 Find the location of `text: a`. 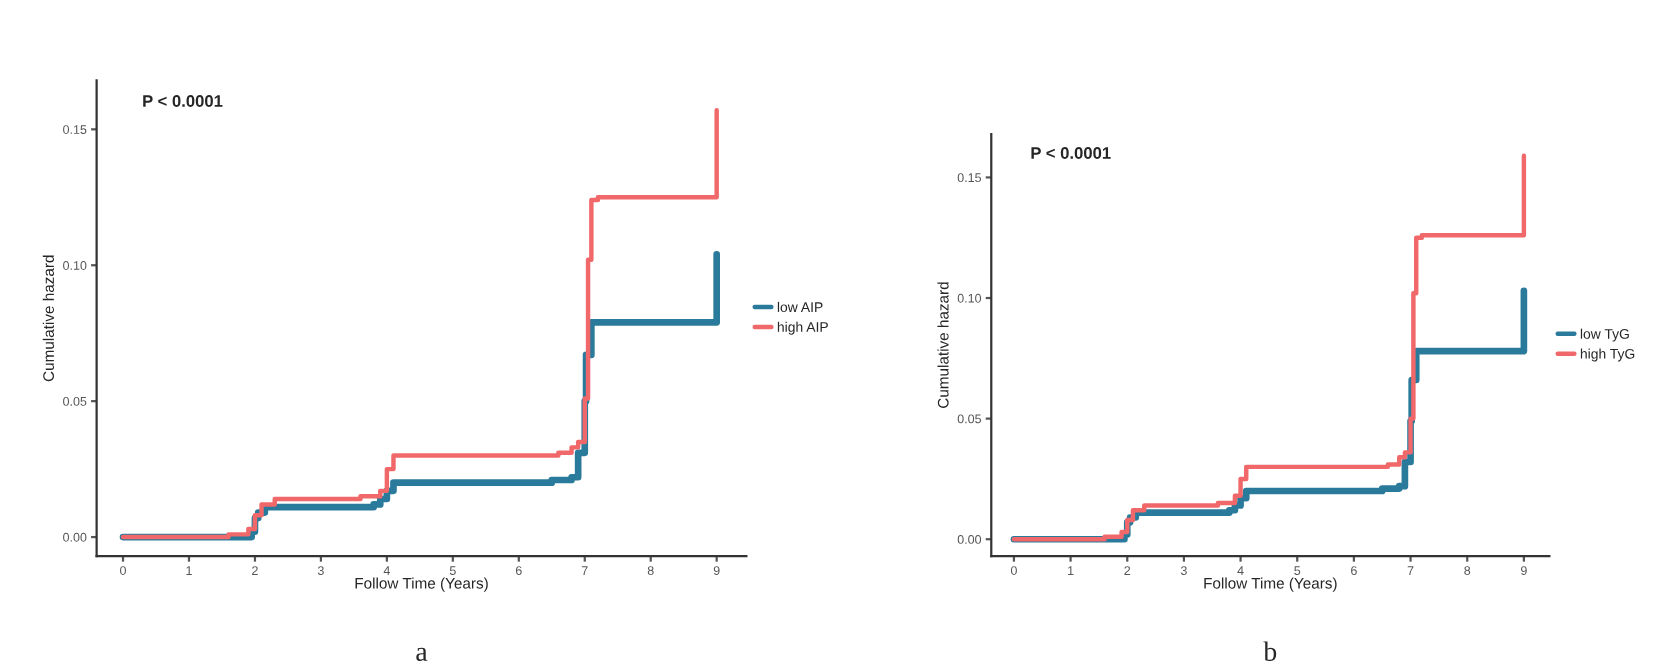

text: a is located at coordinates (422, 654).